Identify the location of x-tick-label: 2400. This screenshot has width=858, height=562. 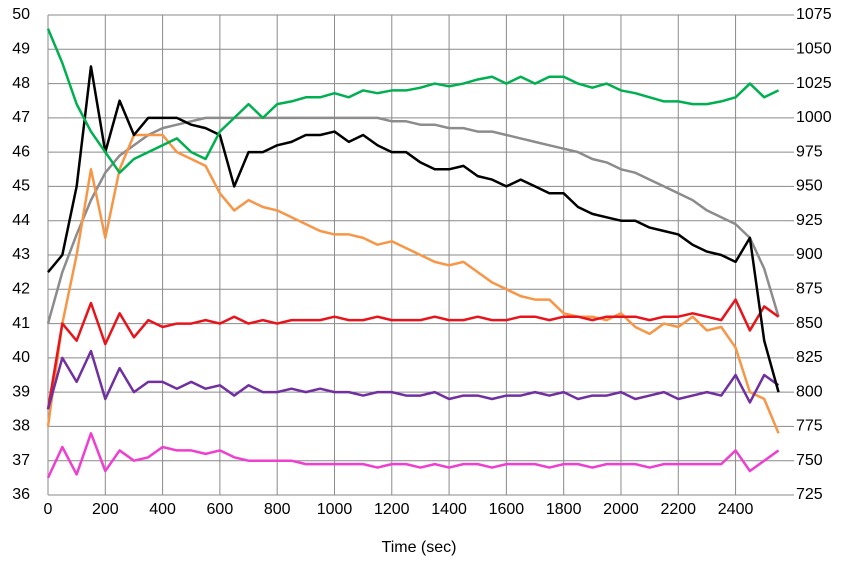
(736, 509).